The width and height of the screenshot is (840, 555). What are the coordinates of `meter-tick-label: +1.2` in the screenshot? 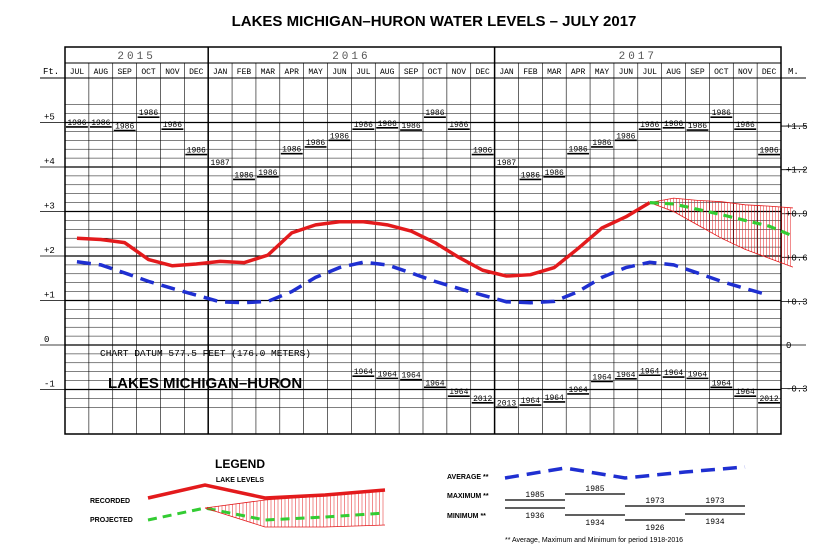 It's located at (797, 171).